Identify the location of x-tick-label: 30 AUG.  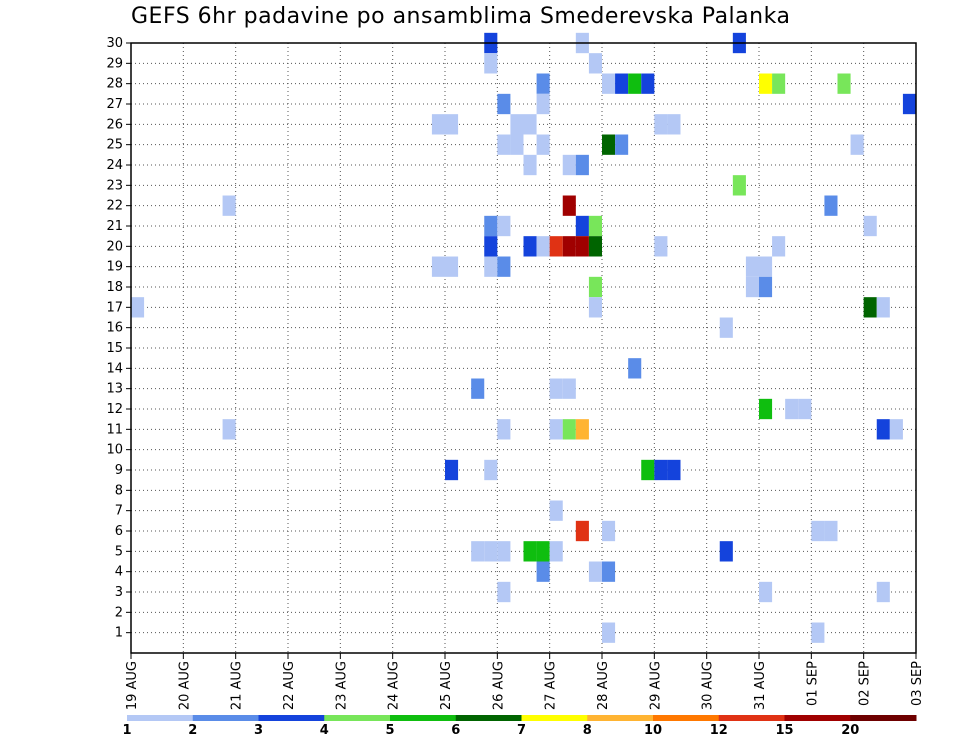
(708, 685).